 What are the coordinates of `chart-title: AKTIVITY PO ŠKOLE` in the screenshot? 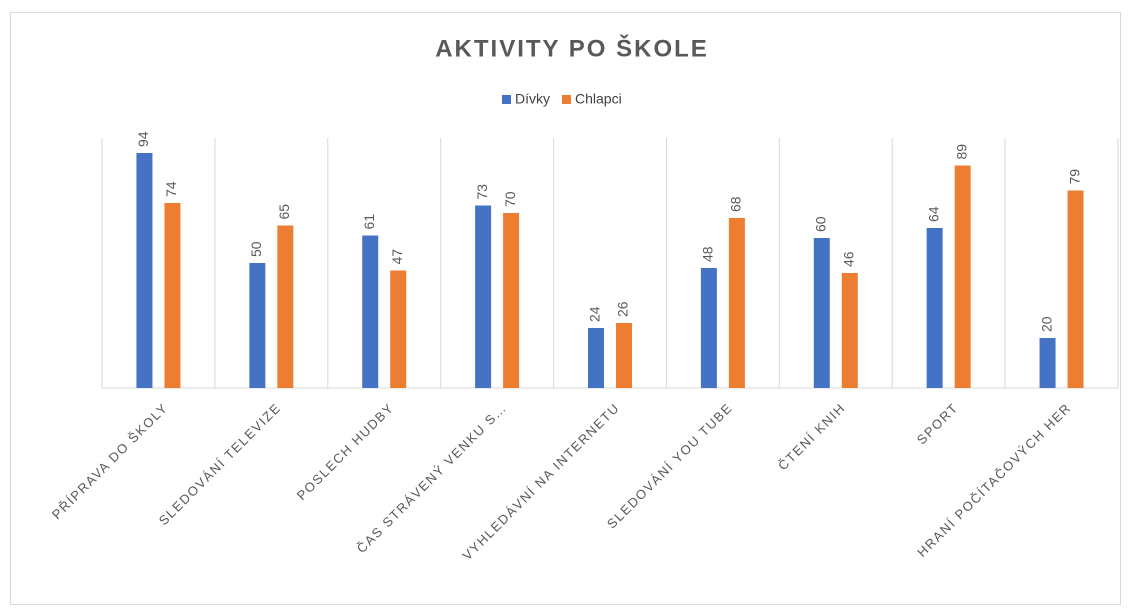 It's located at (572, 48).